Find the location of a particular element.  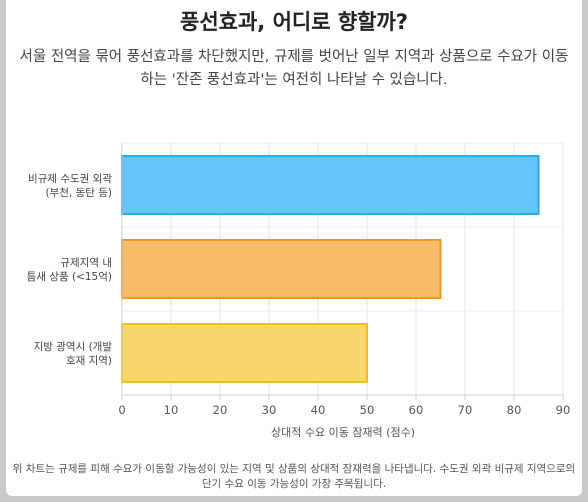

x-tick-label: 80 is located at coordinates (514, 410).